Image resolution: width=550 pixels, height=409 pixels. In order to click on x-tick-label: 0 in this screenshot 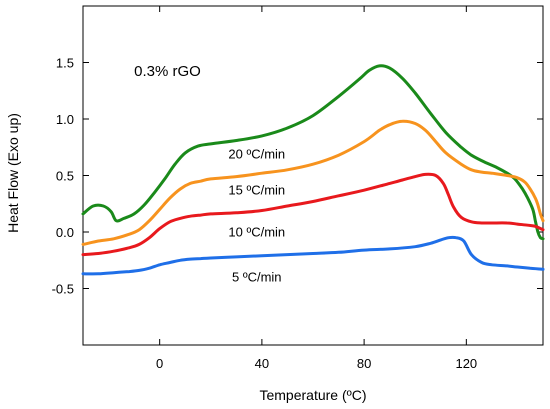, I will do `click(159, 363)`.